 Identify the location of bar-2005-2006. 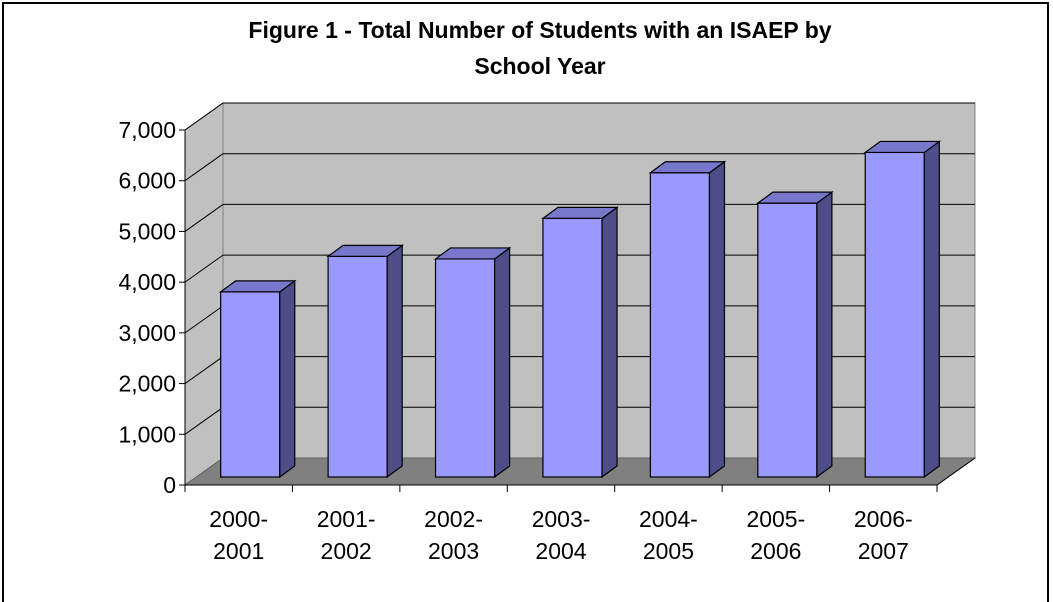
(794, 334).